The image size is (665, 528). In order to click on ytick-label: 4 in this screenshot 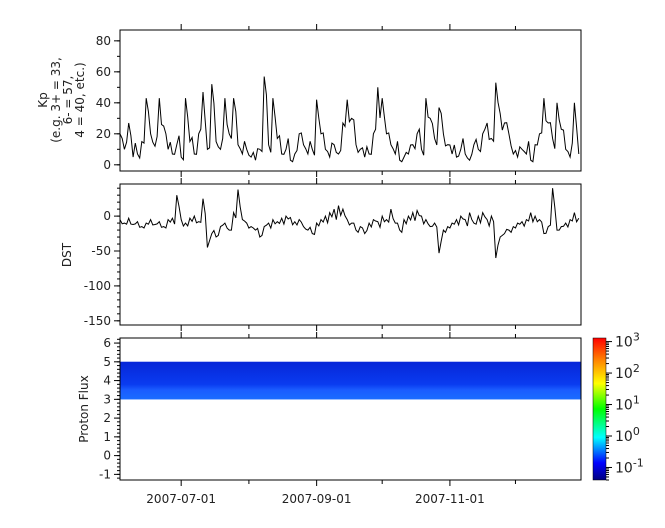, I will do `click(107, 381)`.